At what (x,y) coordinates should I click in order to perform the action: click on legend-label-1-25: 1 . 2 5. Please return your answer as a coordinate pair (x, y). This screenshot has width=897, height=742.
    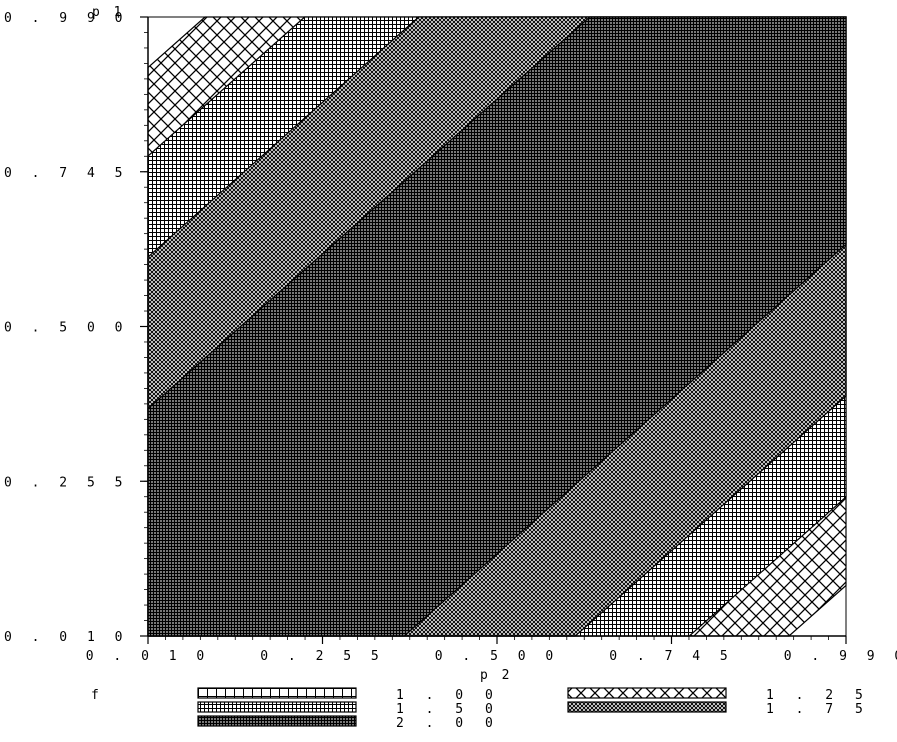
    Looking at the image, I should click on (818, 695).